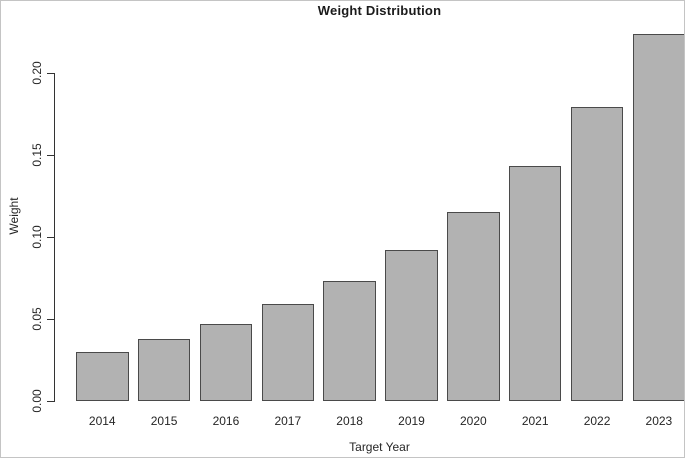  Describe the element at coordinates (37, 237) in the screenshot. I see `y-tick-label: 0.10` at that location.